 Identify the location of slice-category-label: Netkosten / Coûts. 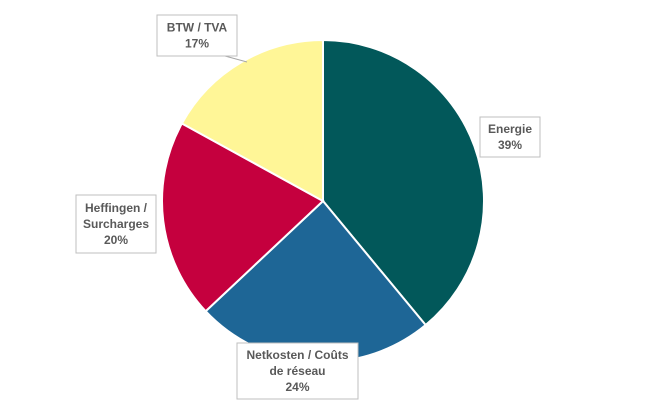
(297, 355).